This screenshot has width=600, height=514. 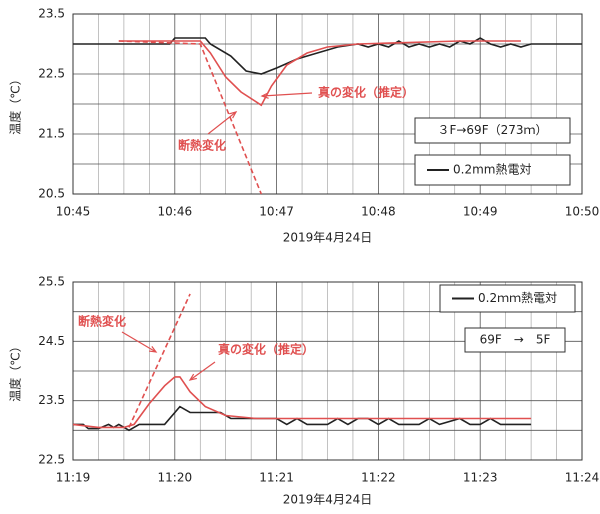 What do you see at coordinates (582, 478) in the screenshot?
I see `x-tick-label: 11:24` at bounding box center [582, 478].